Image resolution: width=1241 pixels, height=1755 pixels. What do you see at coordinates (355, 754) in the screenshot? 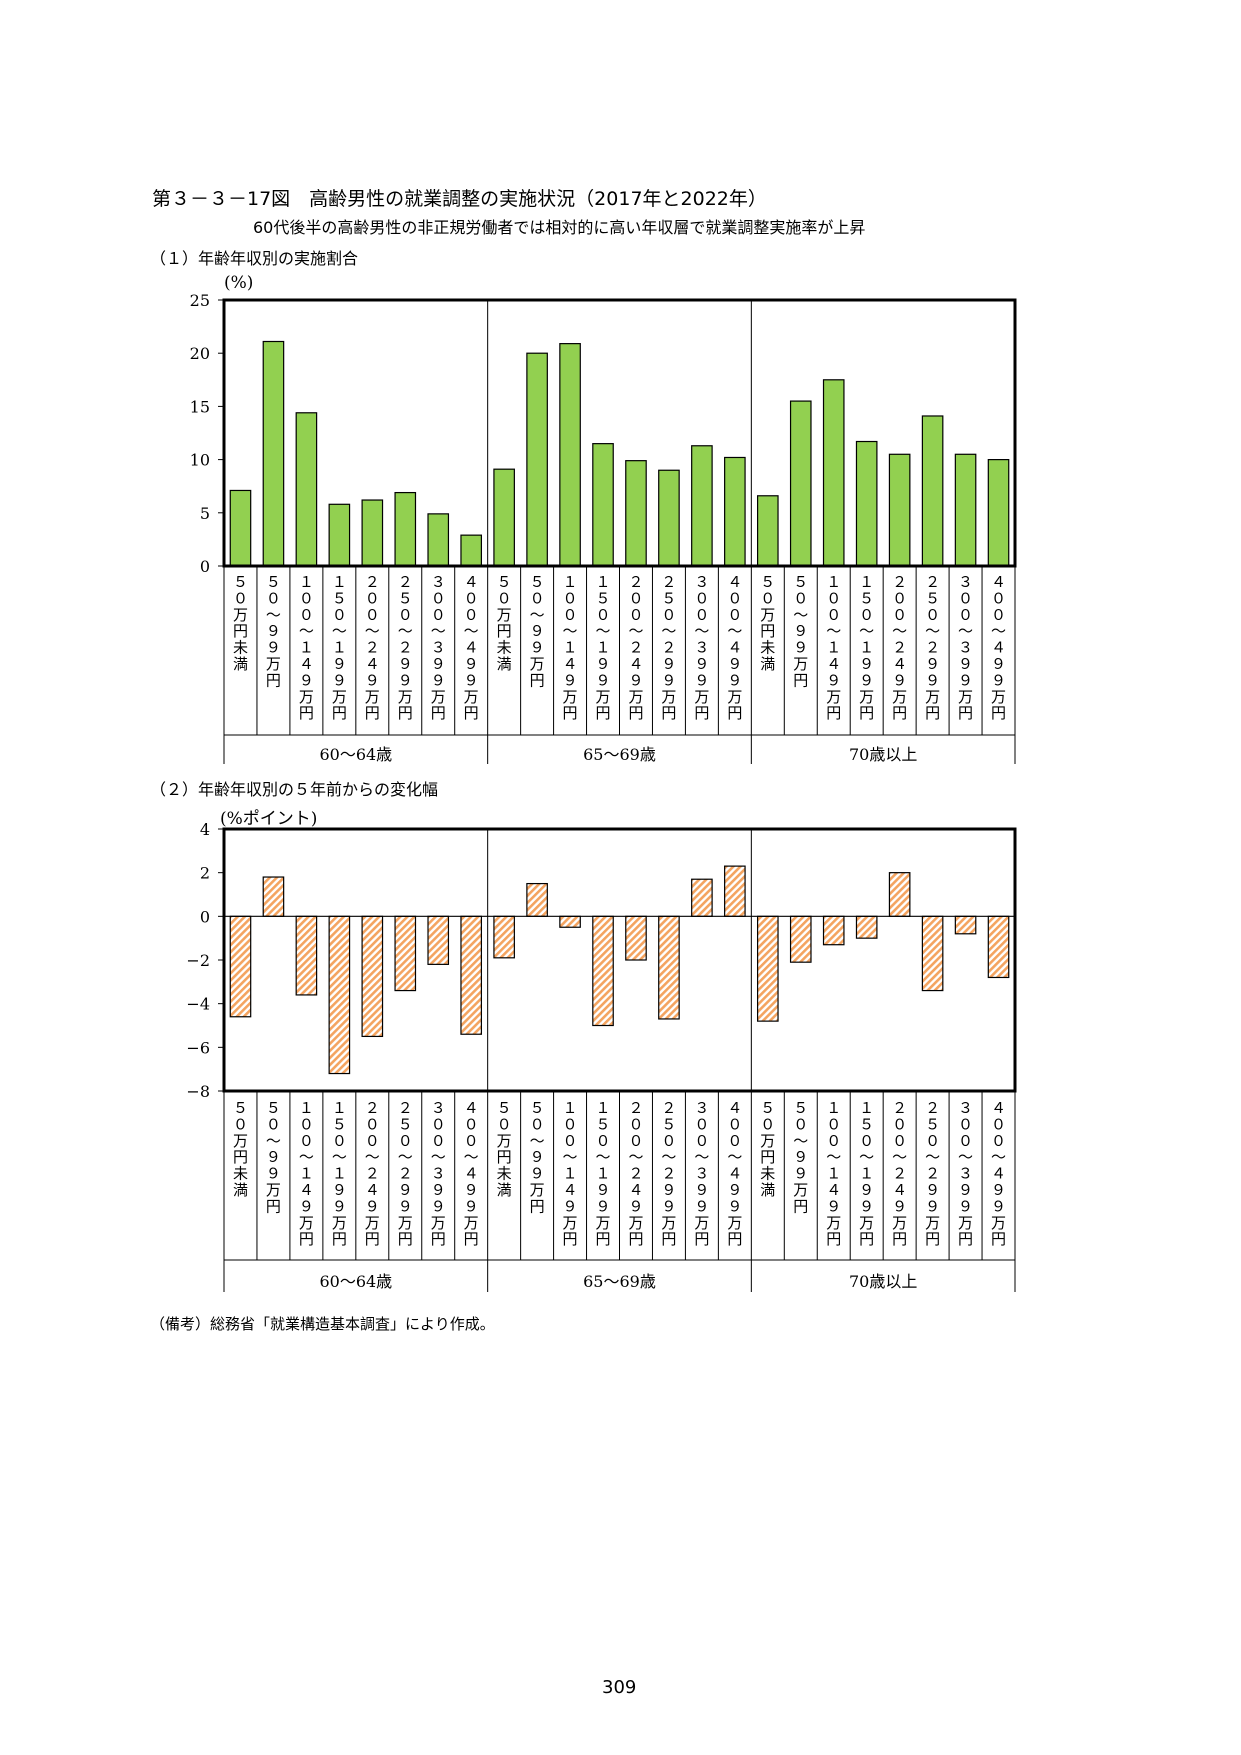
I see `group-label: 60～64歳` at bounding box center [355, 754].